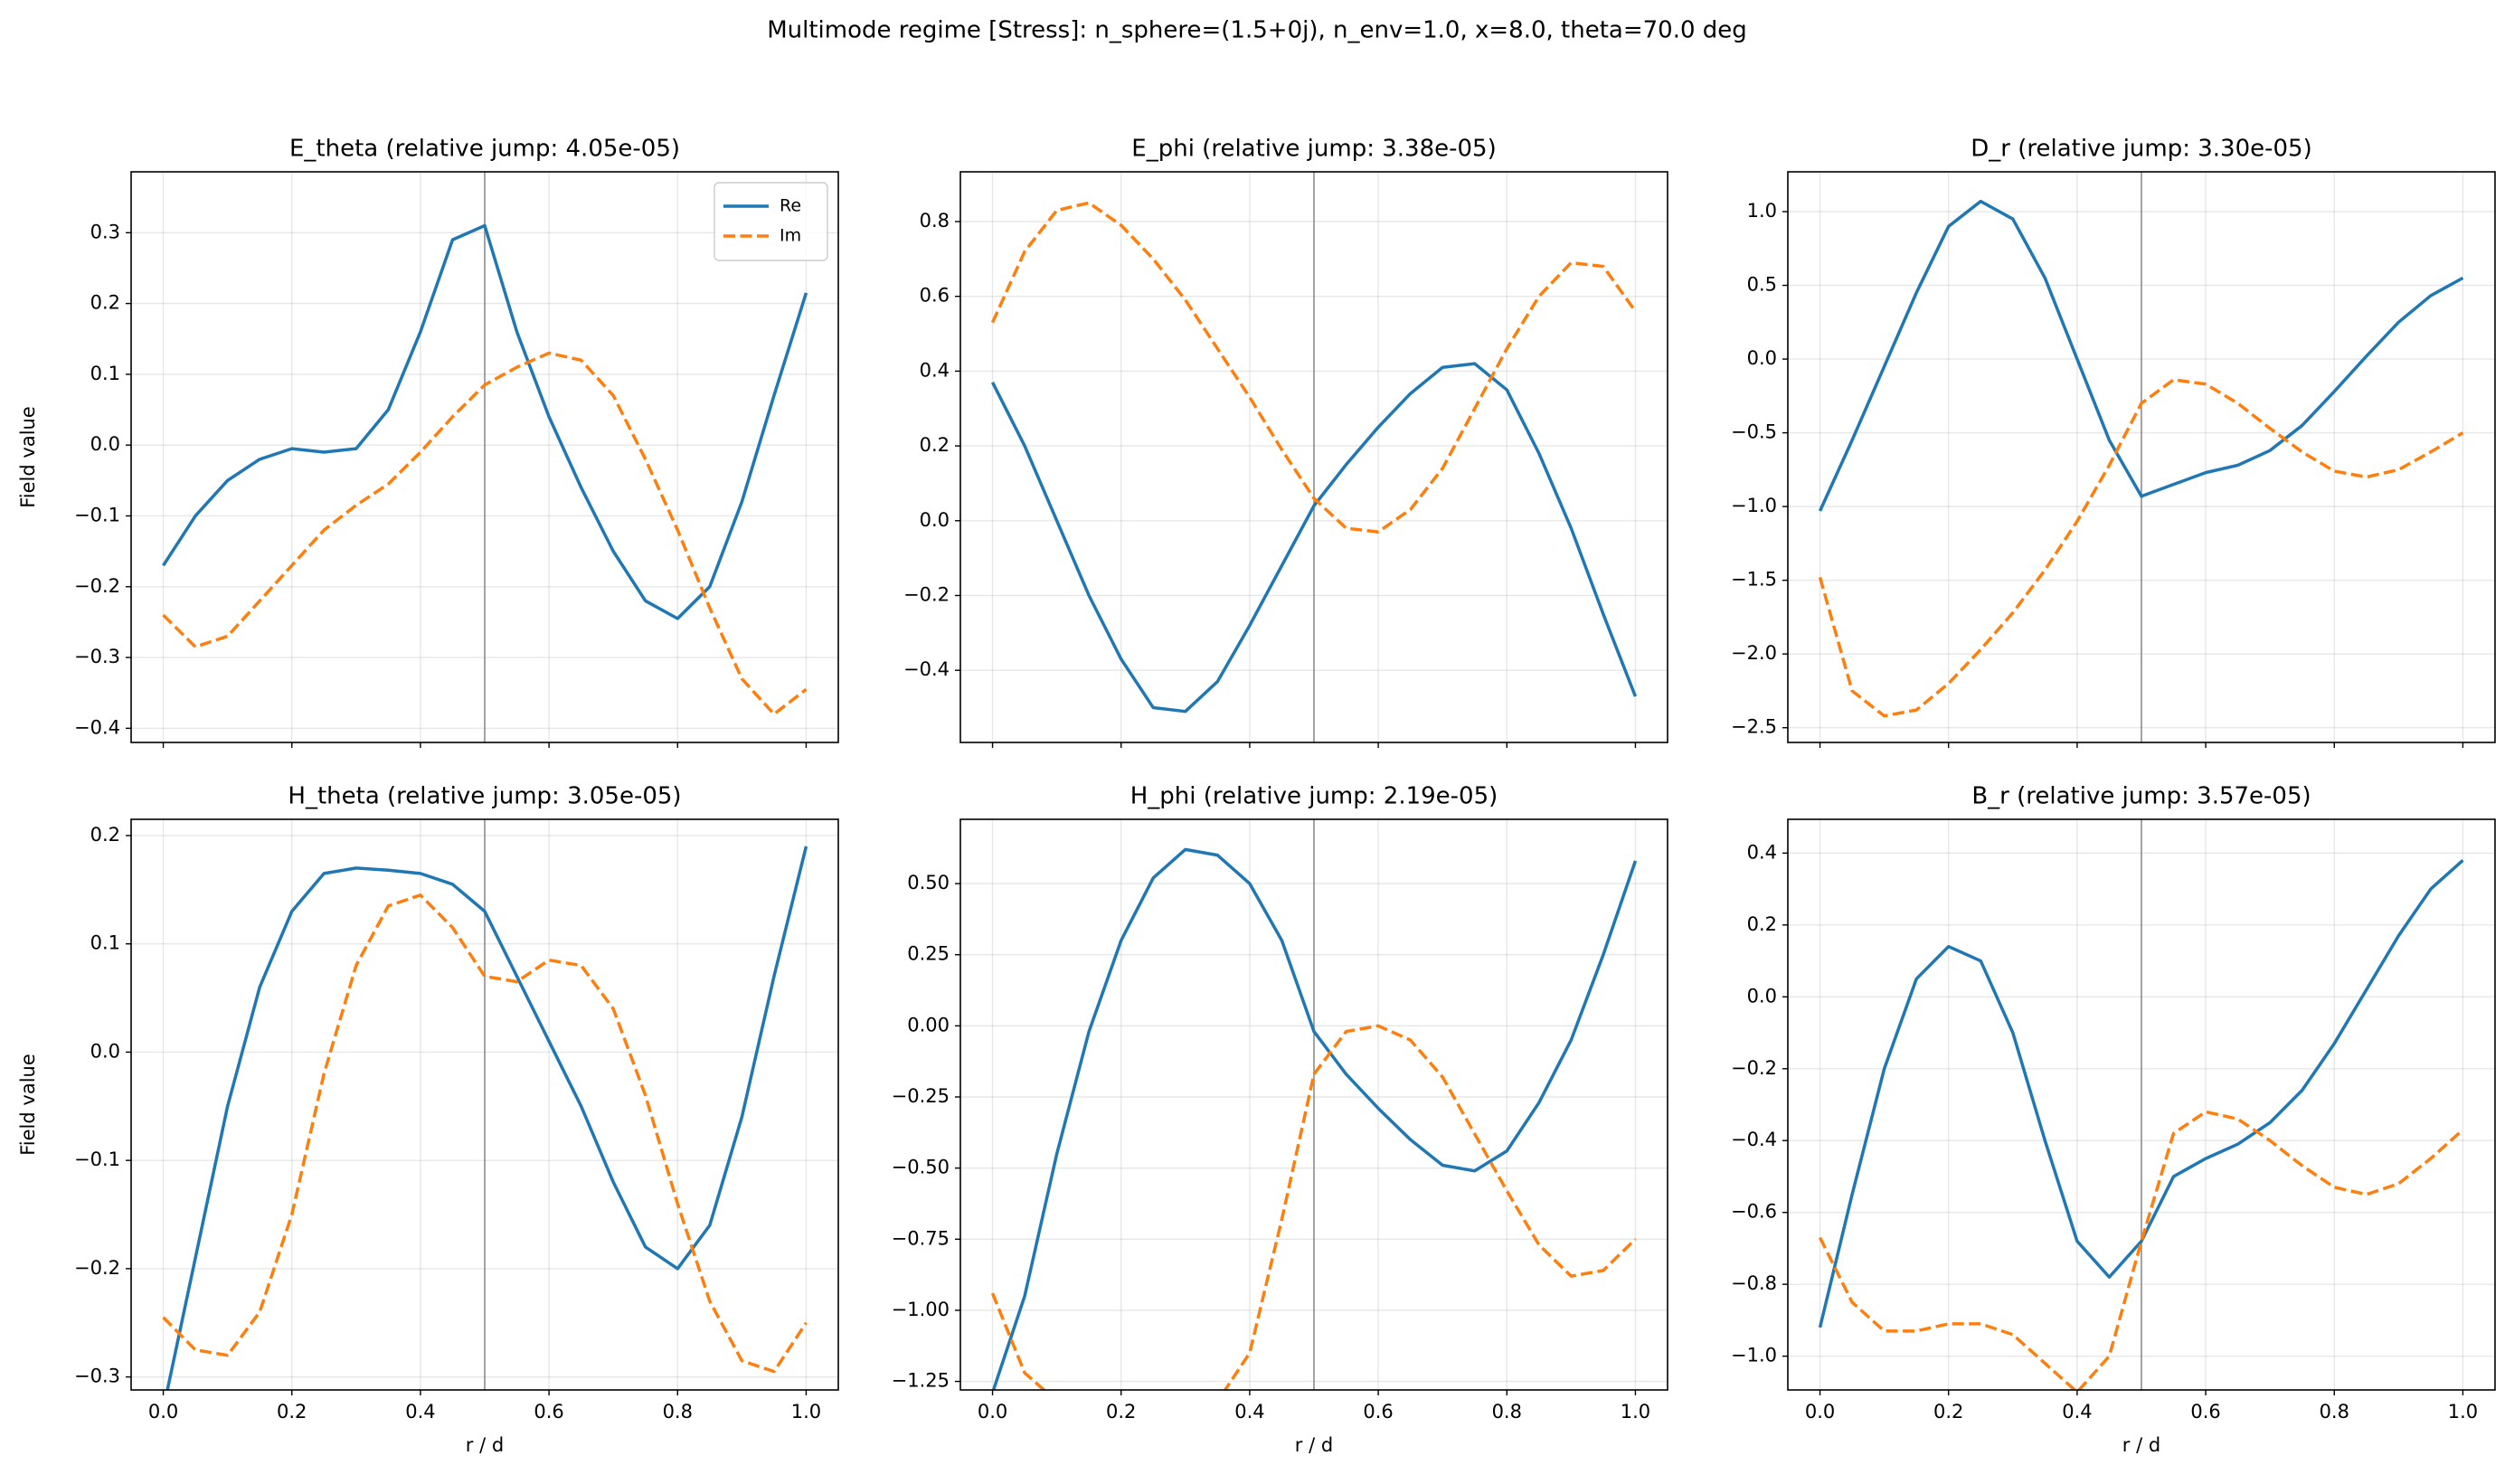 This screenshot has width=2514, height=1484. I want to click on legend-label: Im, so click(791, 236).